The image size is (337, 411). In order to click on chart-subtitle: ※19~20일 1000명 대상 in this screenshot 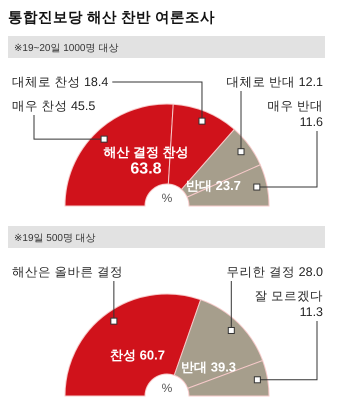, I will do `click(66, 48)`.